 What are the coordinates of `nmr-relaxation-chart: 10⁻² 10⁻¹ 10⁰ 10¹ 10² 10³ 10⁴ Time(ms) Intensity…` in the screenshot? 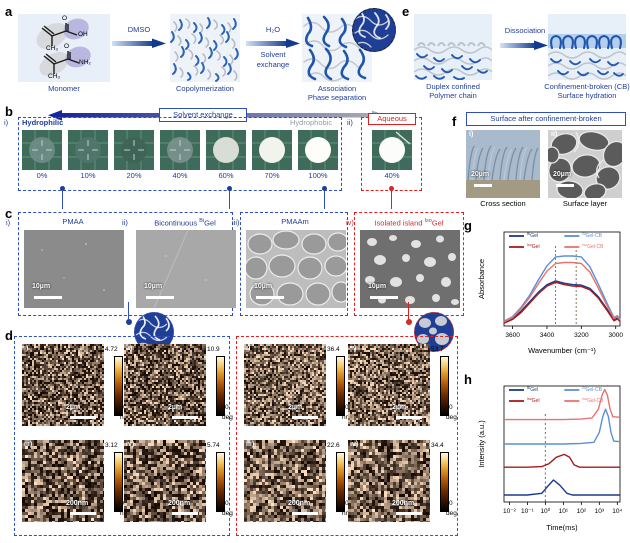 It's located at (550, 457).